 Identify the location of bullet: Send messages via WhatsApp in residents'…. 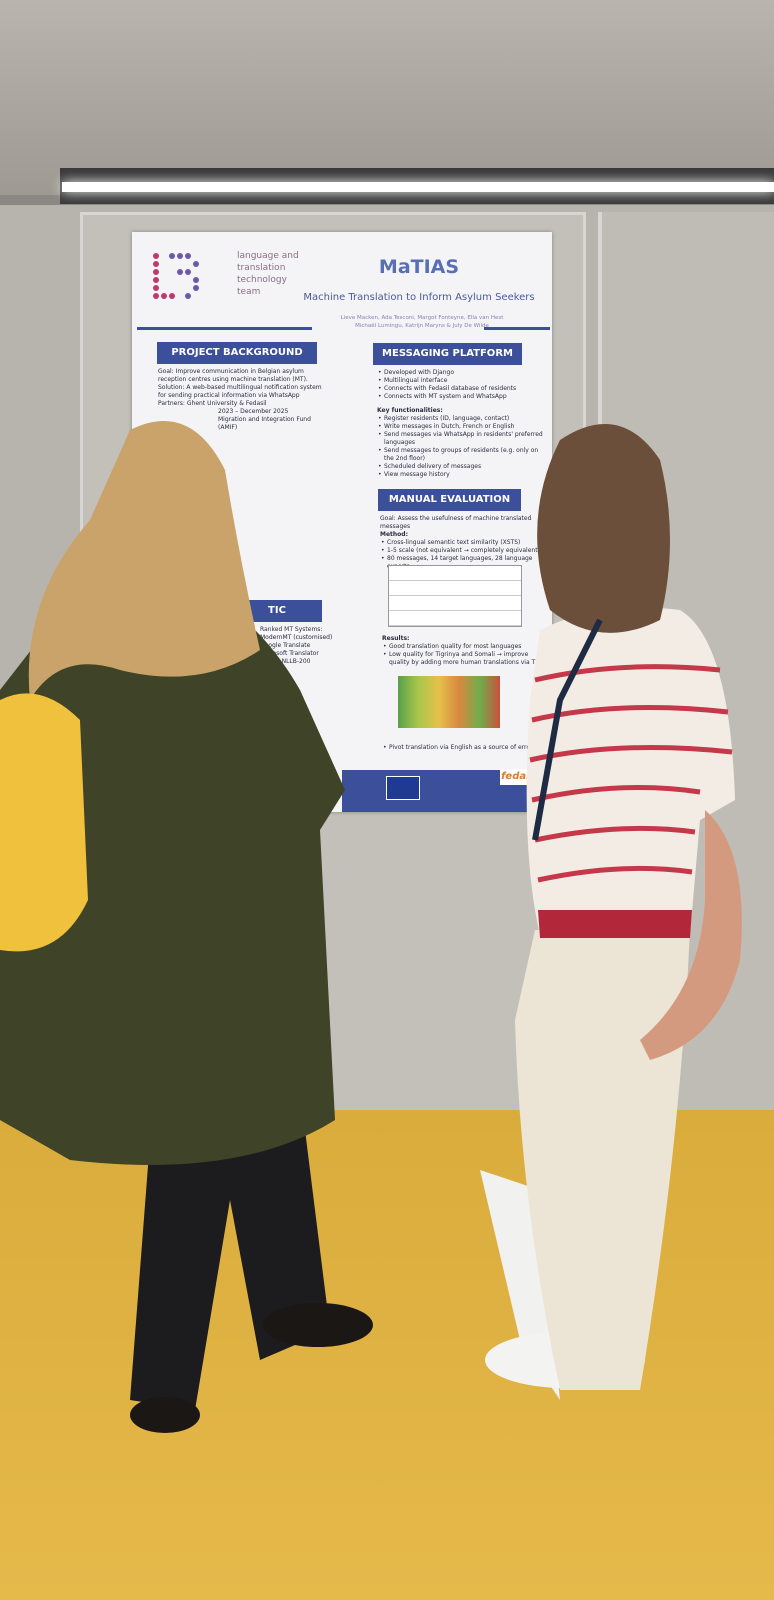
(461, 439).